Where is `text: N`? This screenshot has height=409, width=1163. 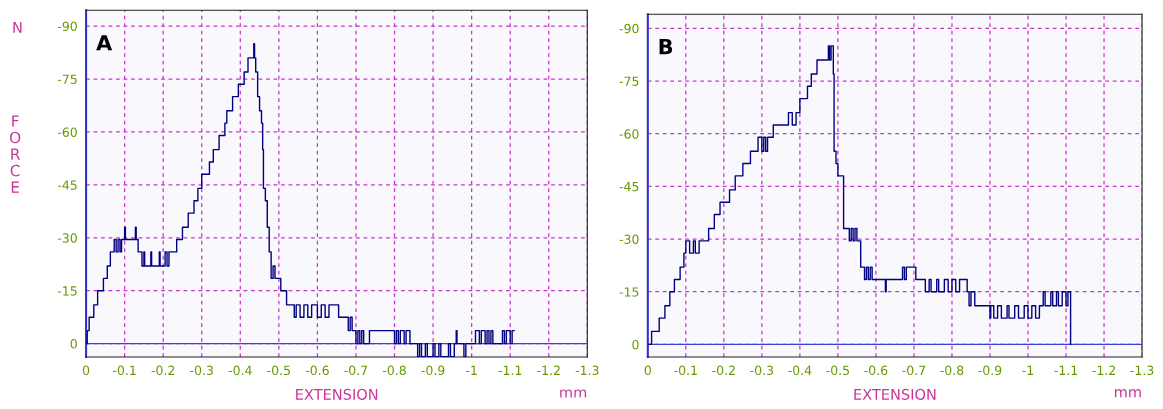 text: N is located at coordinates (17, 27).